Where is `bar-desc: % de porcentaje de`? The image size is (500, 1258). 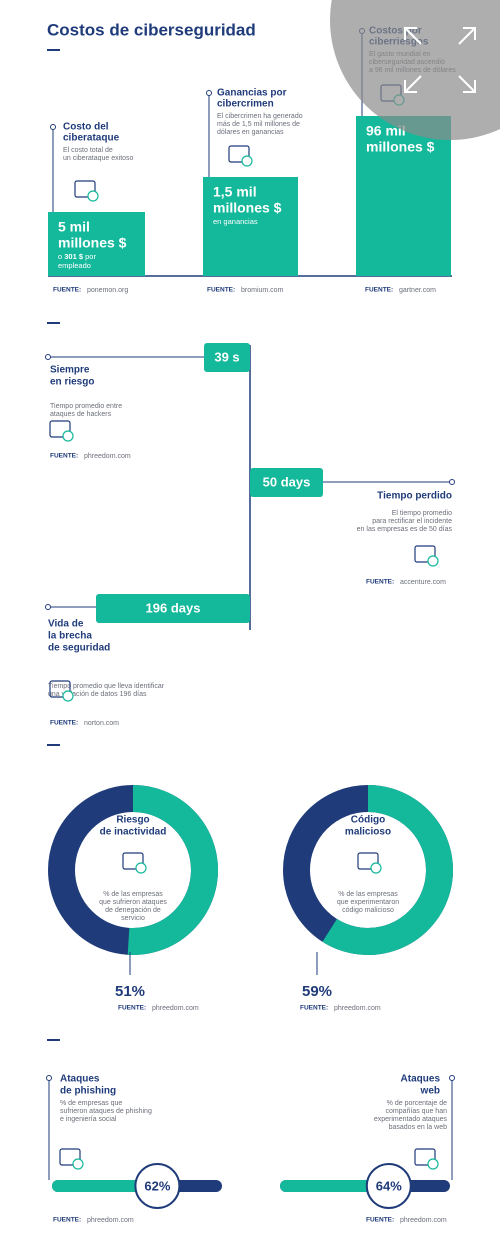 bar-desc: % de porcentaje de is located at coordinates (417, 1103).